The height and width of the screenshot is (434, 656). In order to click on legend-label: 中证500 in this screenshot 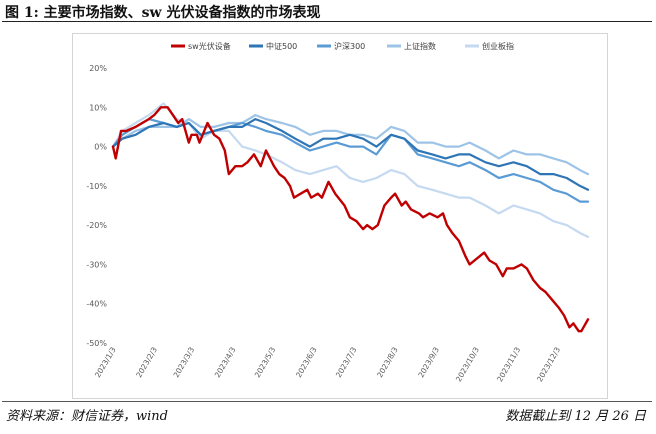, I will do `click(281, 46)`.